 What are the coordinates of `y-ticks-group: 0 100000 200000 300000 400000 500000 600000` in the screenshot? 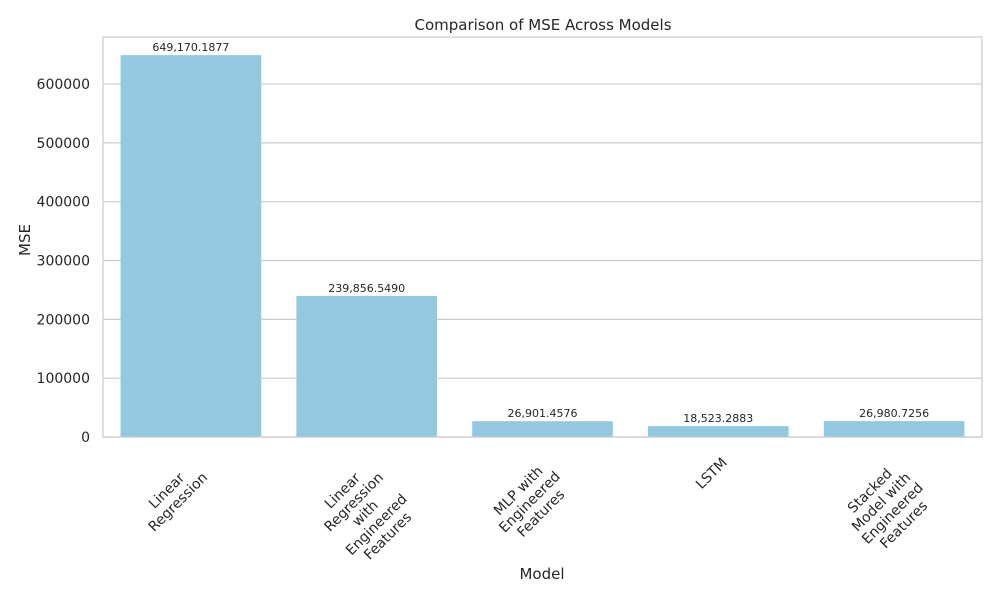 It's located at (63, 261).